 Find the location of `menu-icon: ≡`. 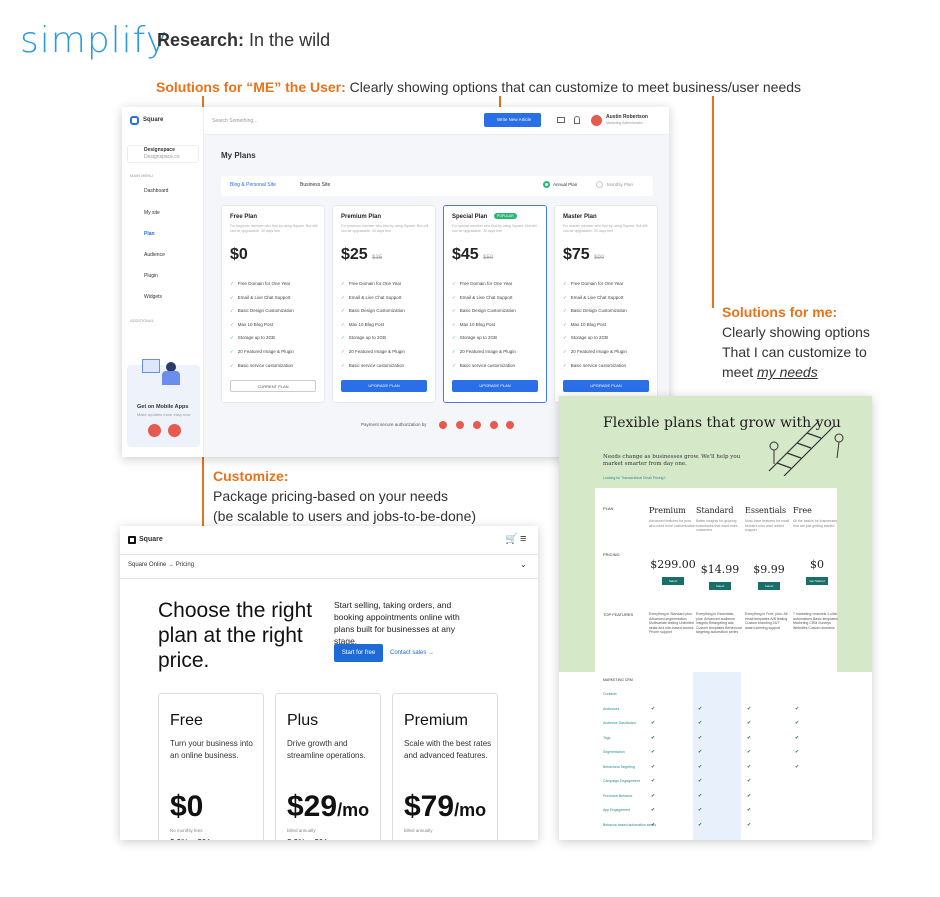

menu-icon: ≡ is located at coordinates (523, 539).